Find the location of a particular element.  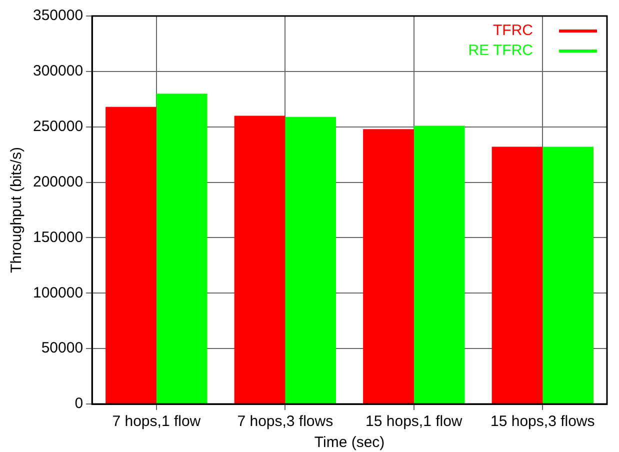

y-axis-title: Throughput (bits/s) is located at coordinates (17, 210).